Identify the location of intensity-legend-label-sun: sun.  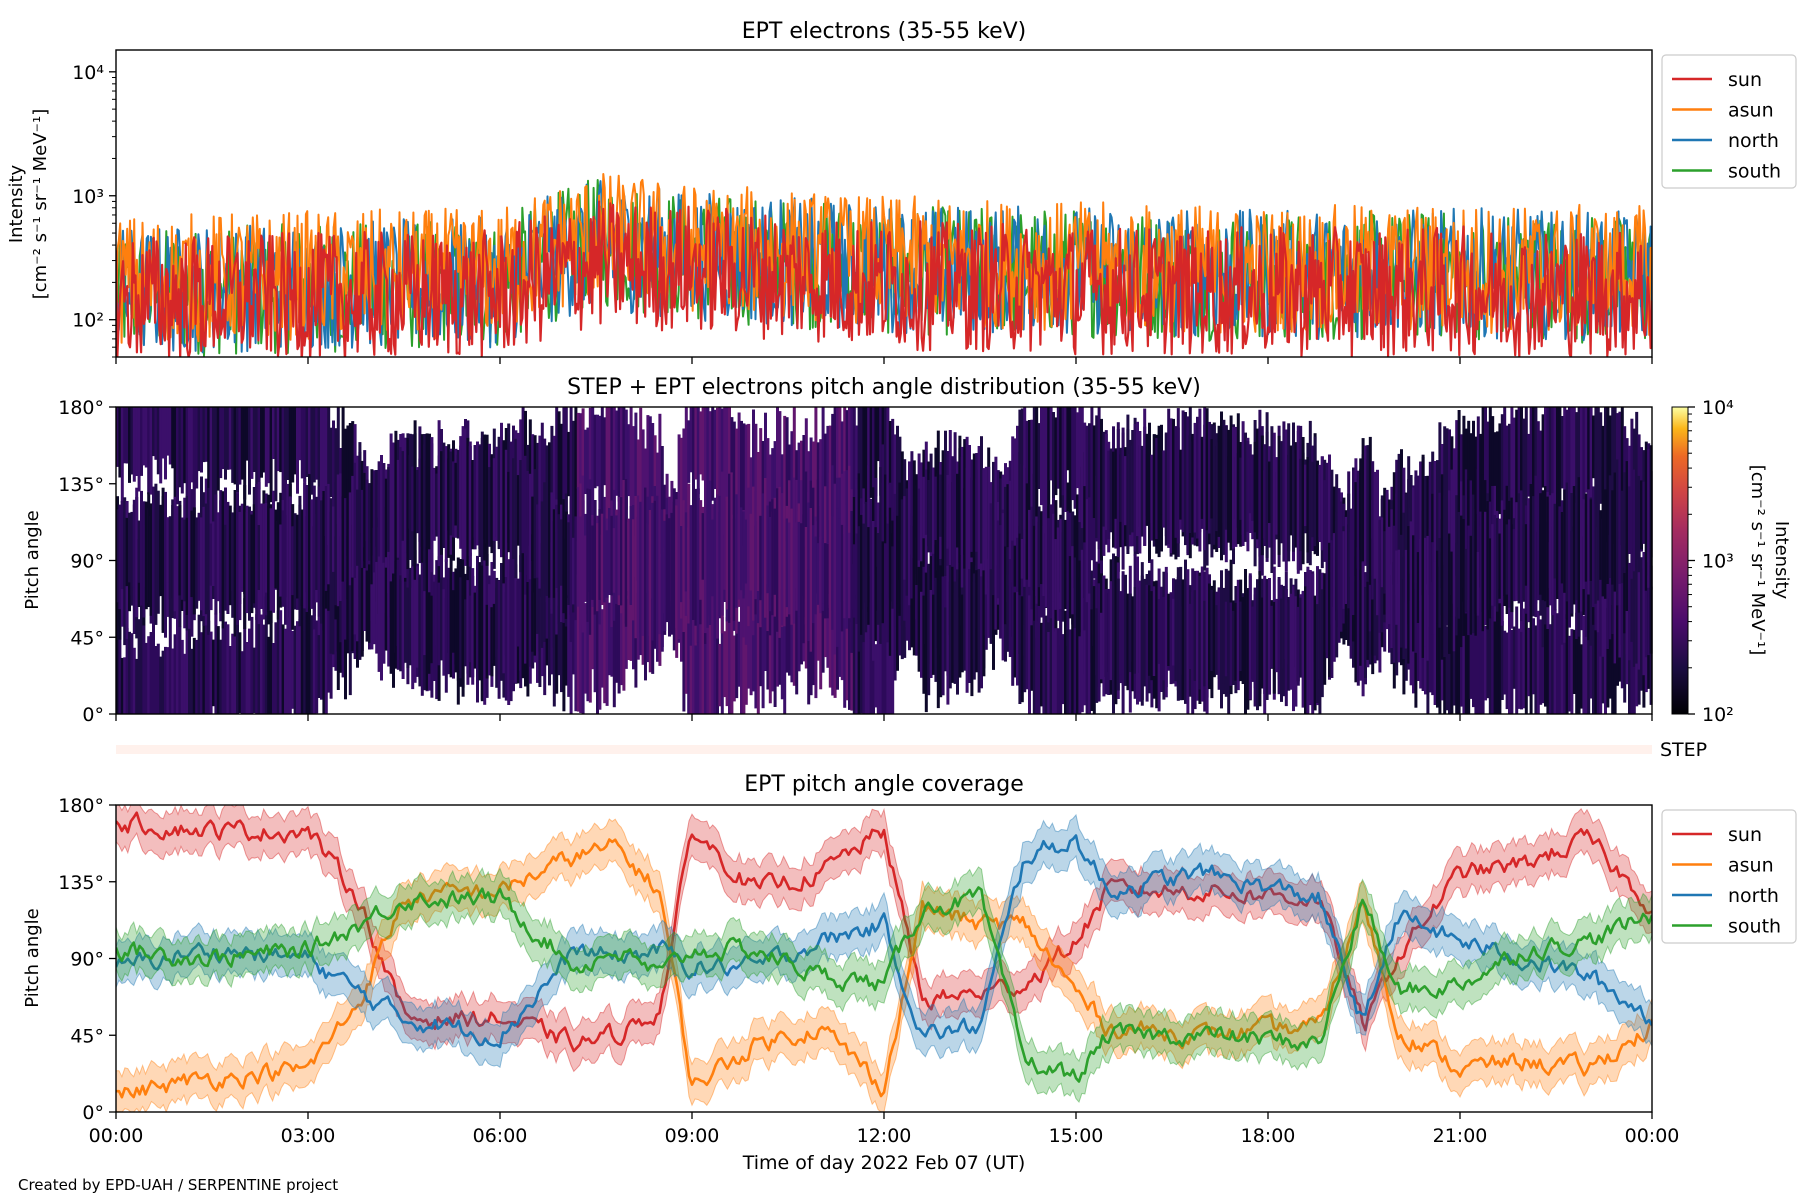
(1745, 80).